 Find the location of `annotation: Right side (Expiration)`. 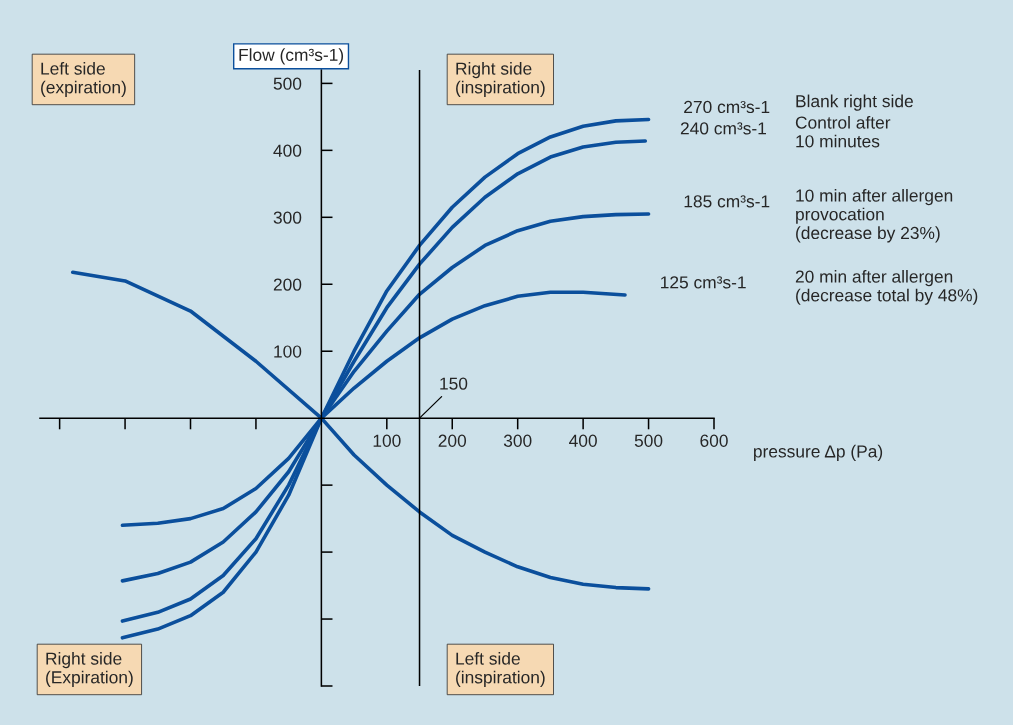

annotation: Right side (Expiration) is located at coordinates (89, 669).